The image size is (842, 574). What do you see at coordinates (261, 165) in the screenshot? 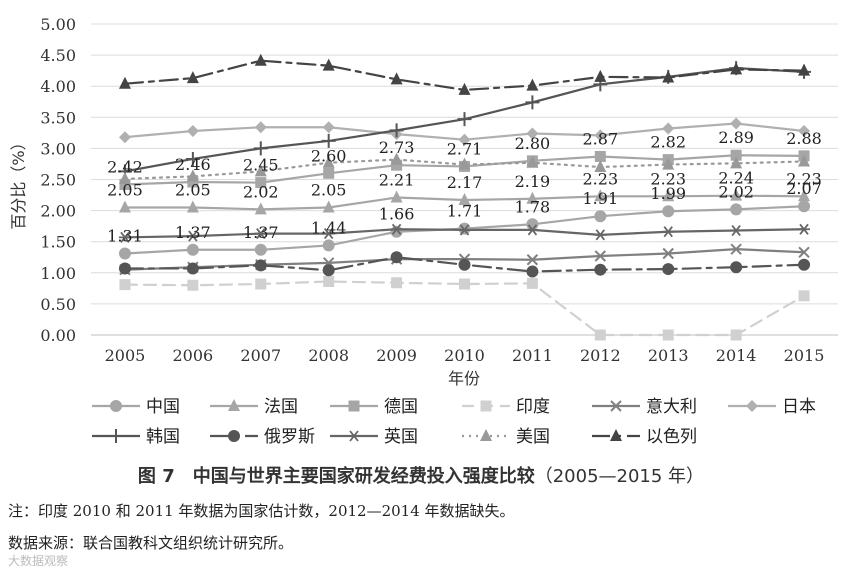
I see `data-label: 2.45` at bounding box center [261, 165].